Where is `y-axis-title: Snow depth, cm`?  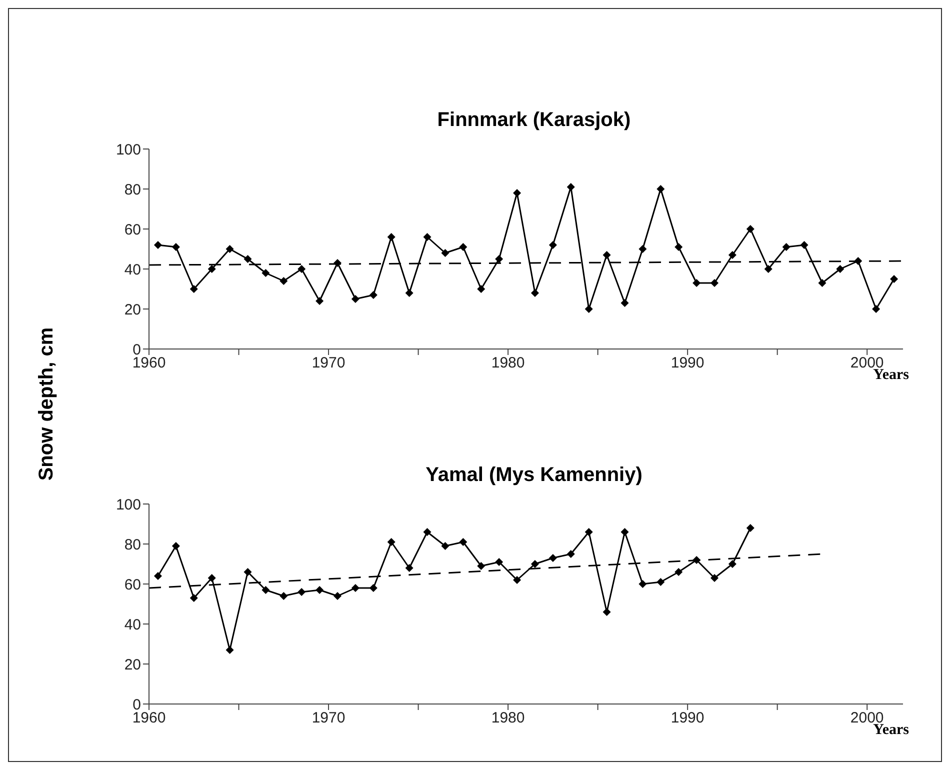 y-axis-title: Snow depth, cm is located at coordinates (47, 404).